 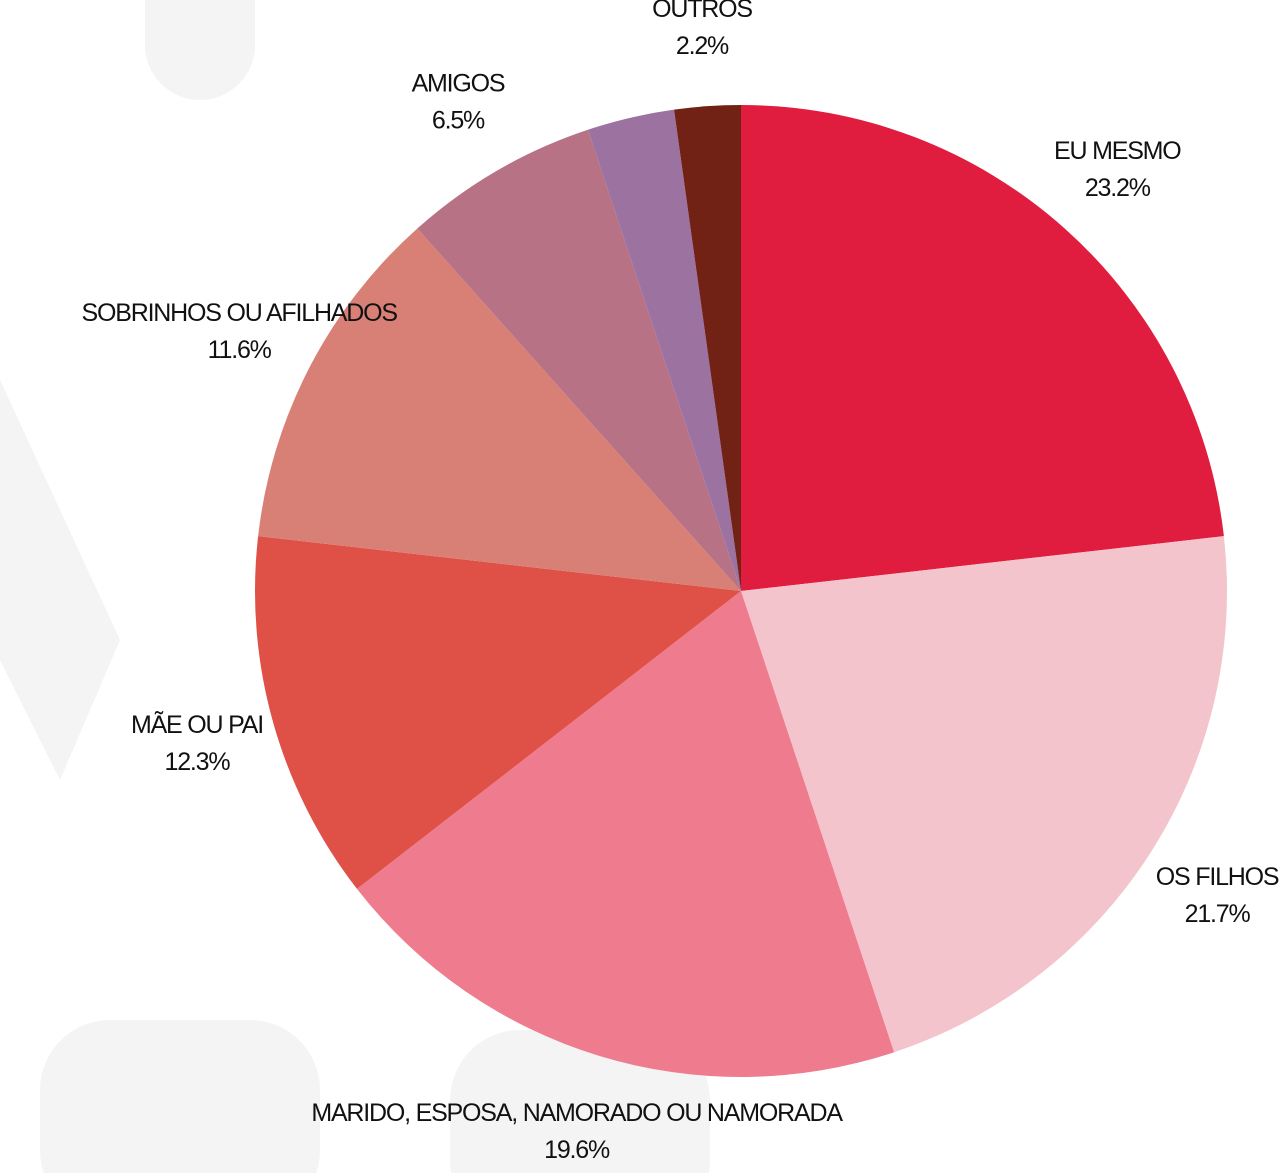 What do you see at coordinates (702, 11) in the screenshot?
I see `slice-label: OUTROS` at bounding box center [702, 11].